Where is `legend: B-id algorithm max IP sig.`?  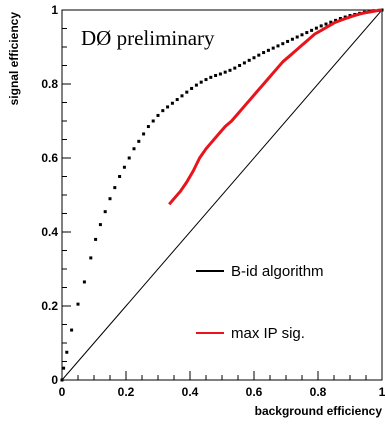 legend: B-id algorithm max IP sig. is located at coordinates (260, 302).